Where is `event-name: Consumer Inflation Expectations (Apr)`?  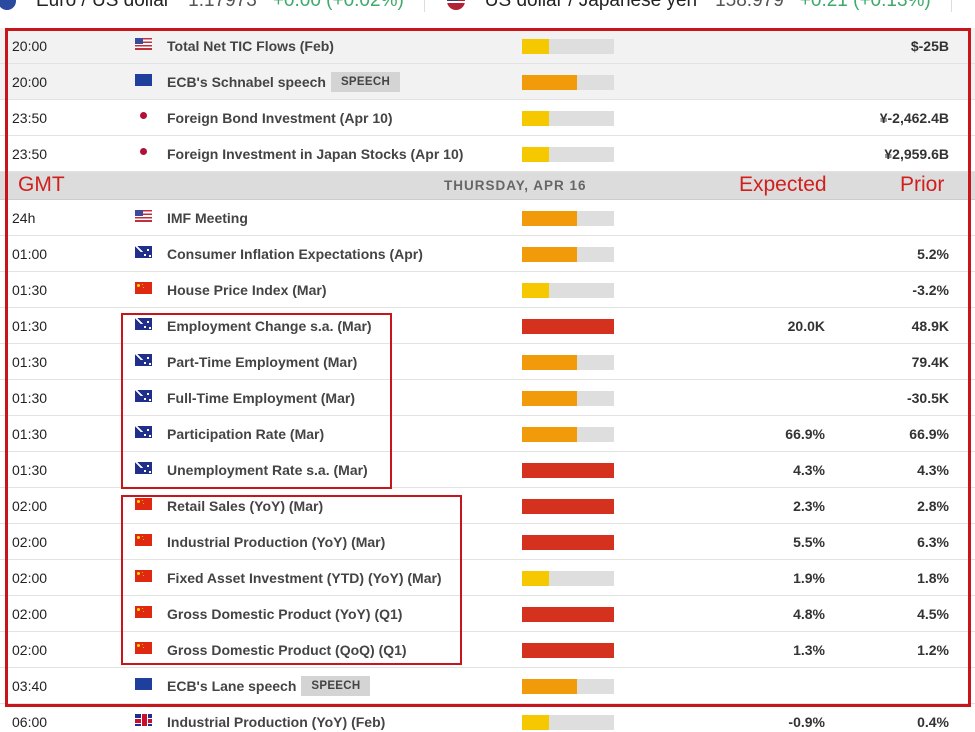
event-name: Consumer Inflation Expectations (Apr) is located at coordinates (295, 254).